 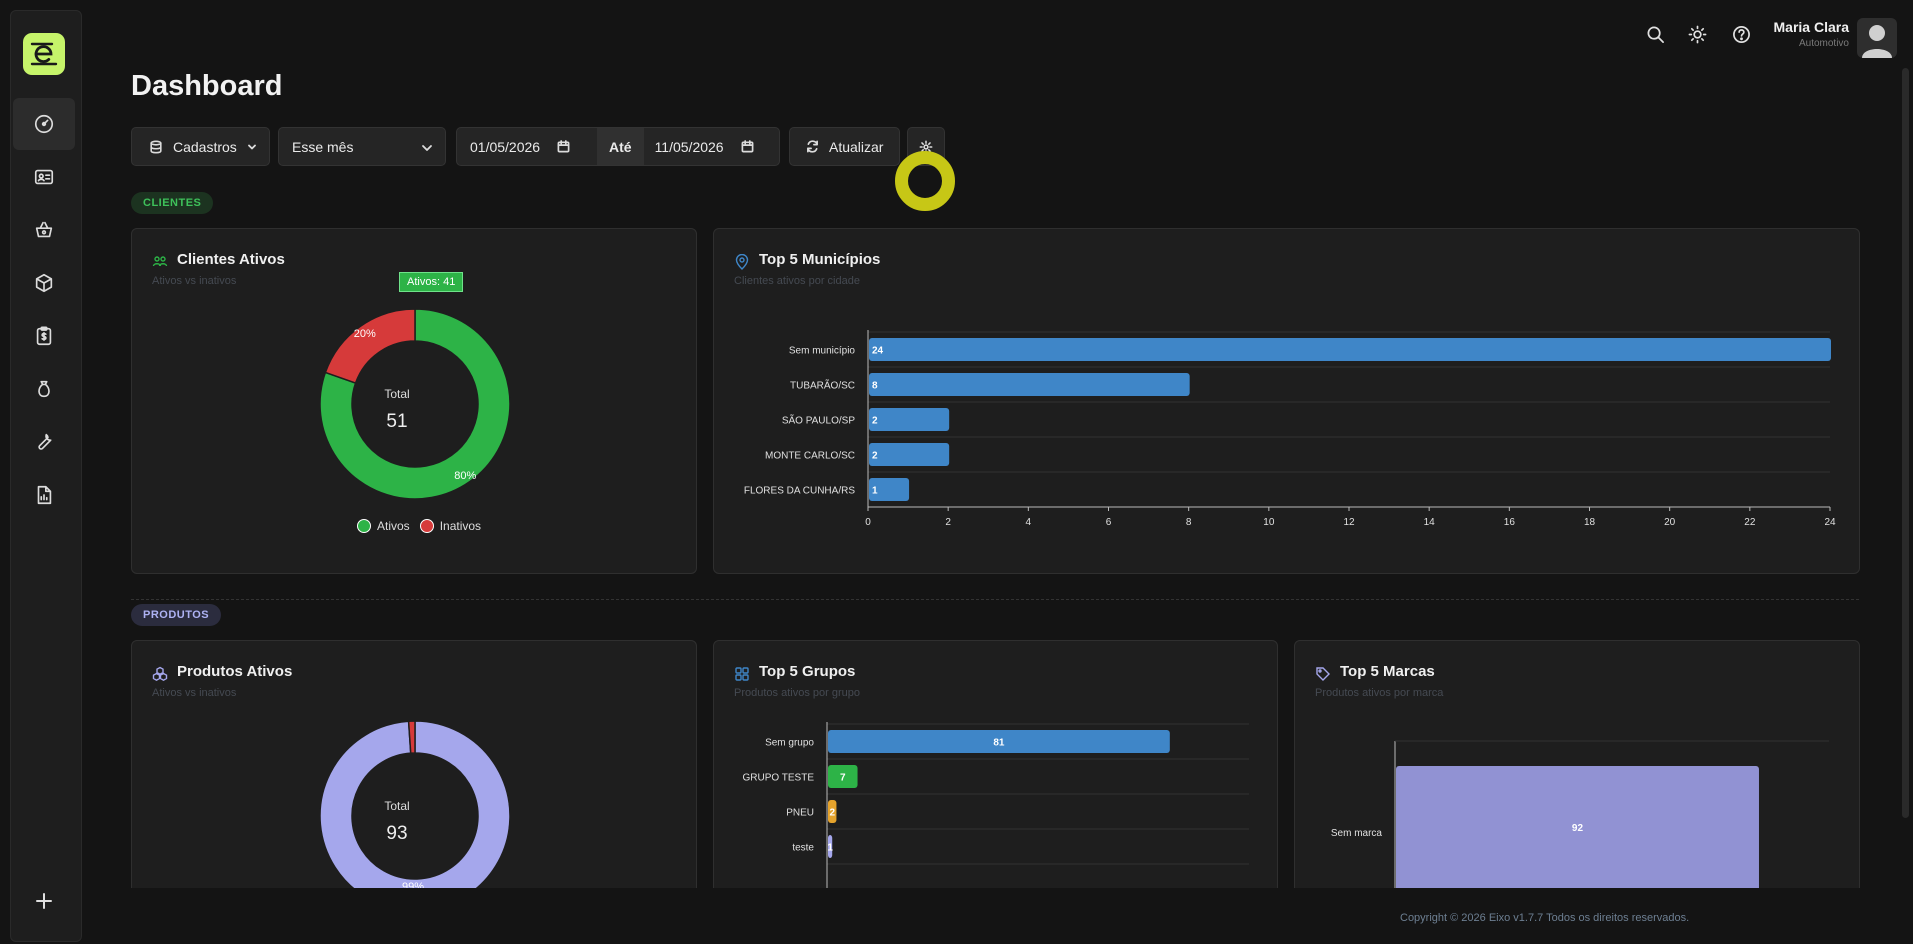 I want to click on date-separator: Até, so click(x=620, y=146).